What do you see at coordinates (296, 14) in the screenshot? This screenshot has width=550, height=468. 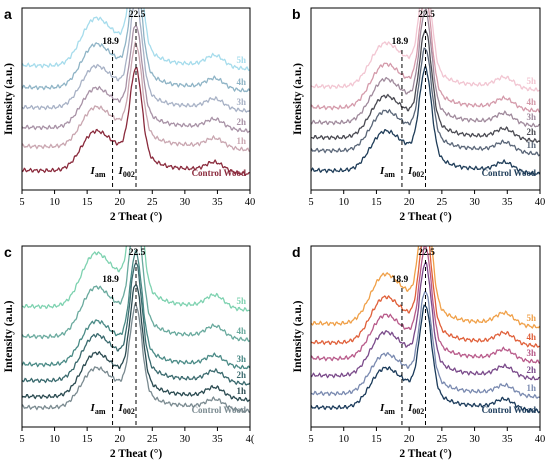 I see `panel-letter: b` at bounding box center [296, 14].